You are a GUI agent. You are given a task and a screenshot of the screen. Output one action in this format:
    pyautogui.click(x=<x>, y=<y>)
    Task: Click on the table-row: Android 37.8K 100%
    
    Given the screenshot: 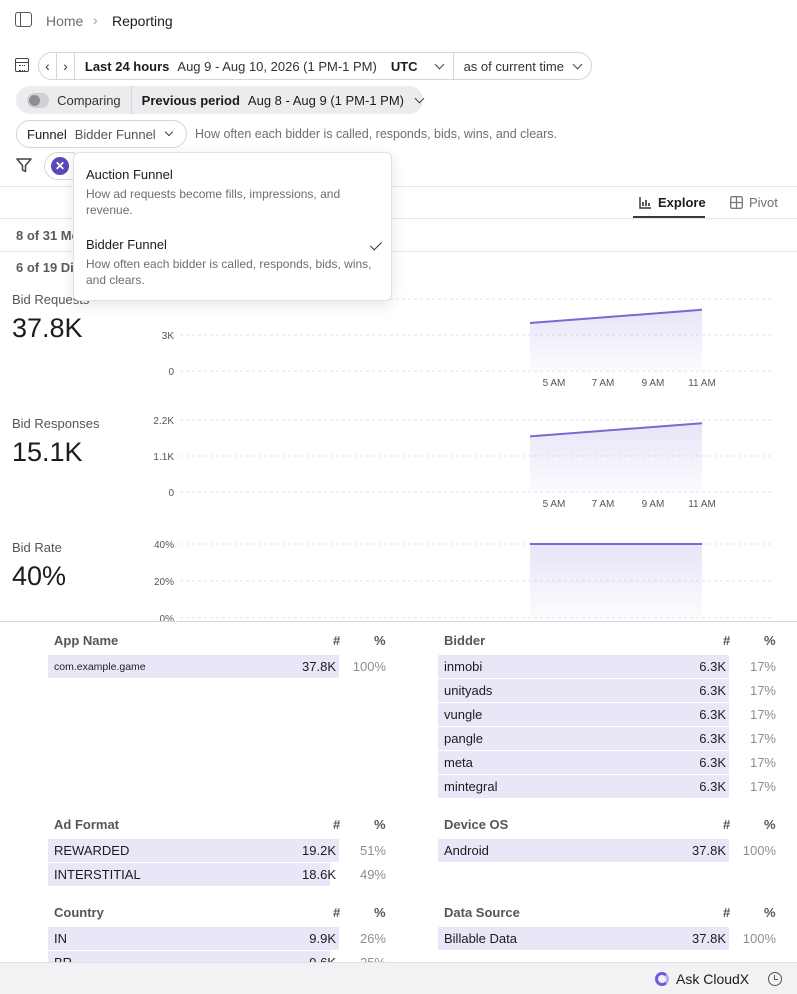 What is the action you would take?
    pyautogui.click(x=610, y=850)
    